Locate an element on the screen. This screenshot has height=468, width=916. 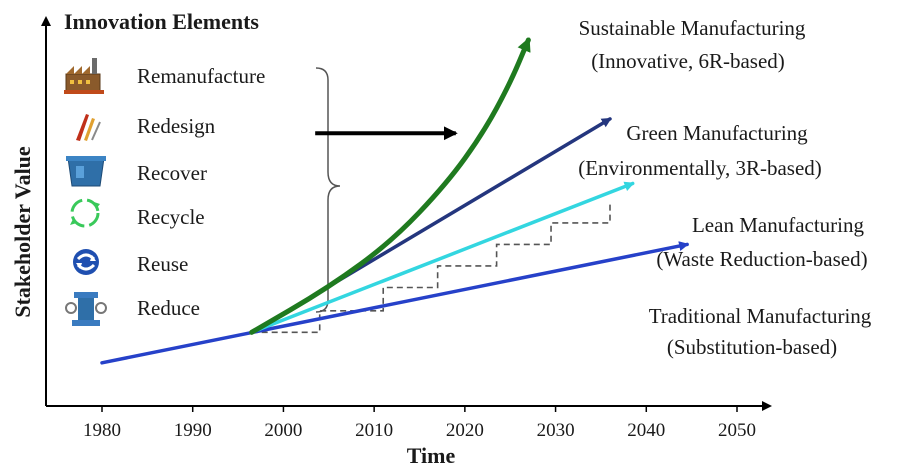
lean-manufacturing-line is located at coordinates (442, 258).